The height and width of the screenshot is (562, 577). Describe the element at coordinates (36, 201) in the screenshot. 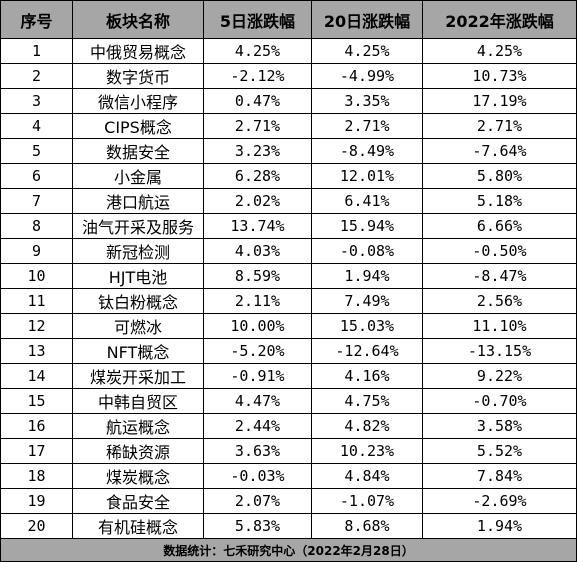

I see `rank-cell: 7` at that location.